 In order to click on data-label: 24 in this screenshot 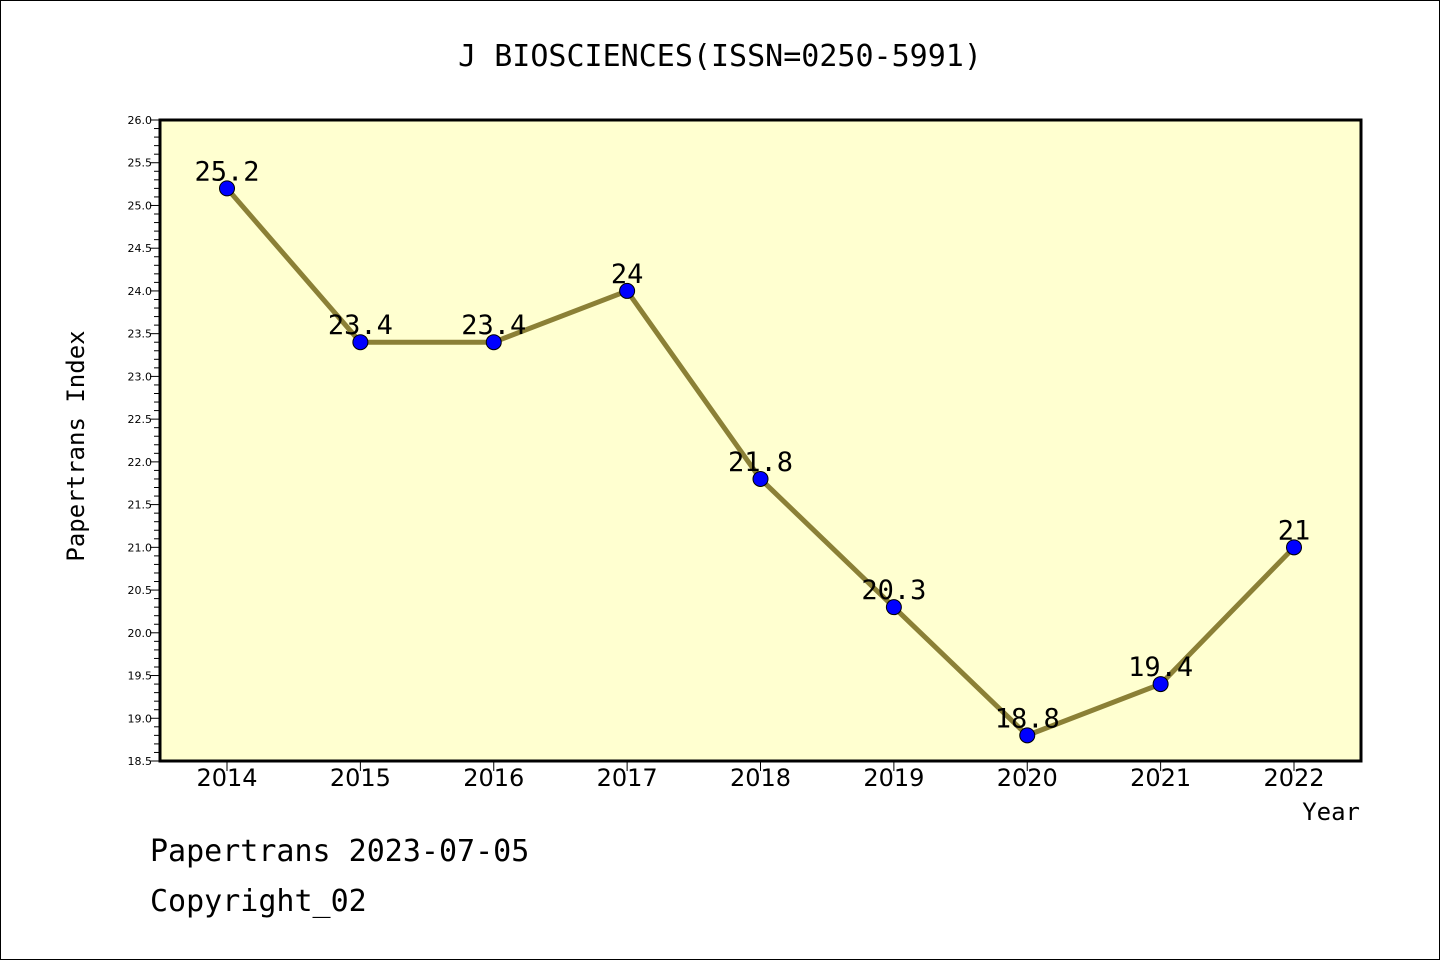, I will do `click(627, 274)`.